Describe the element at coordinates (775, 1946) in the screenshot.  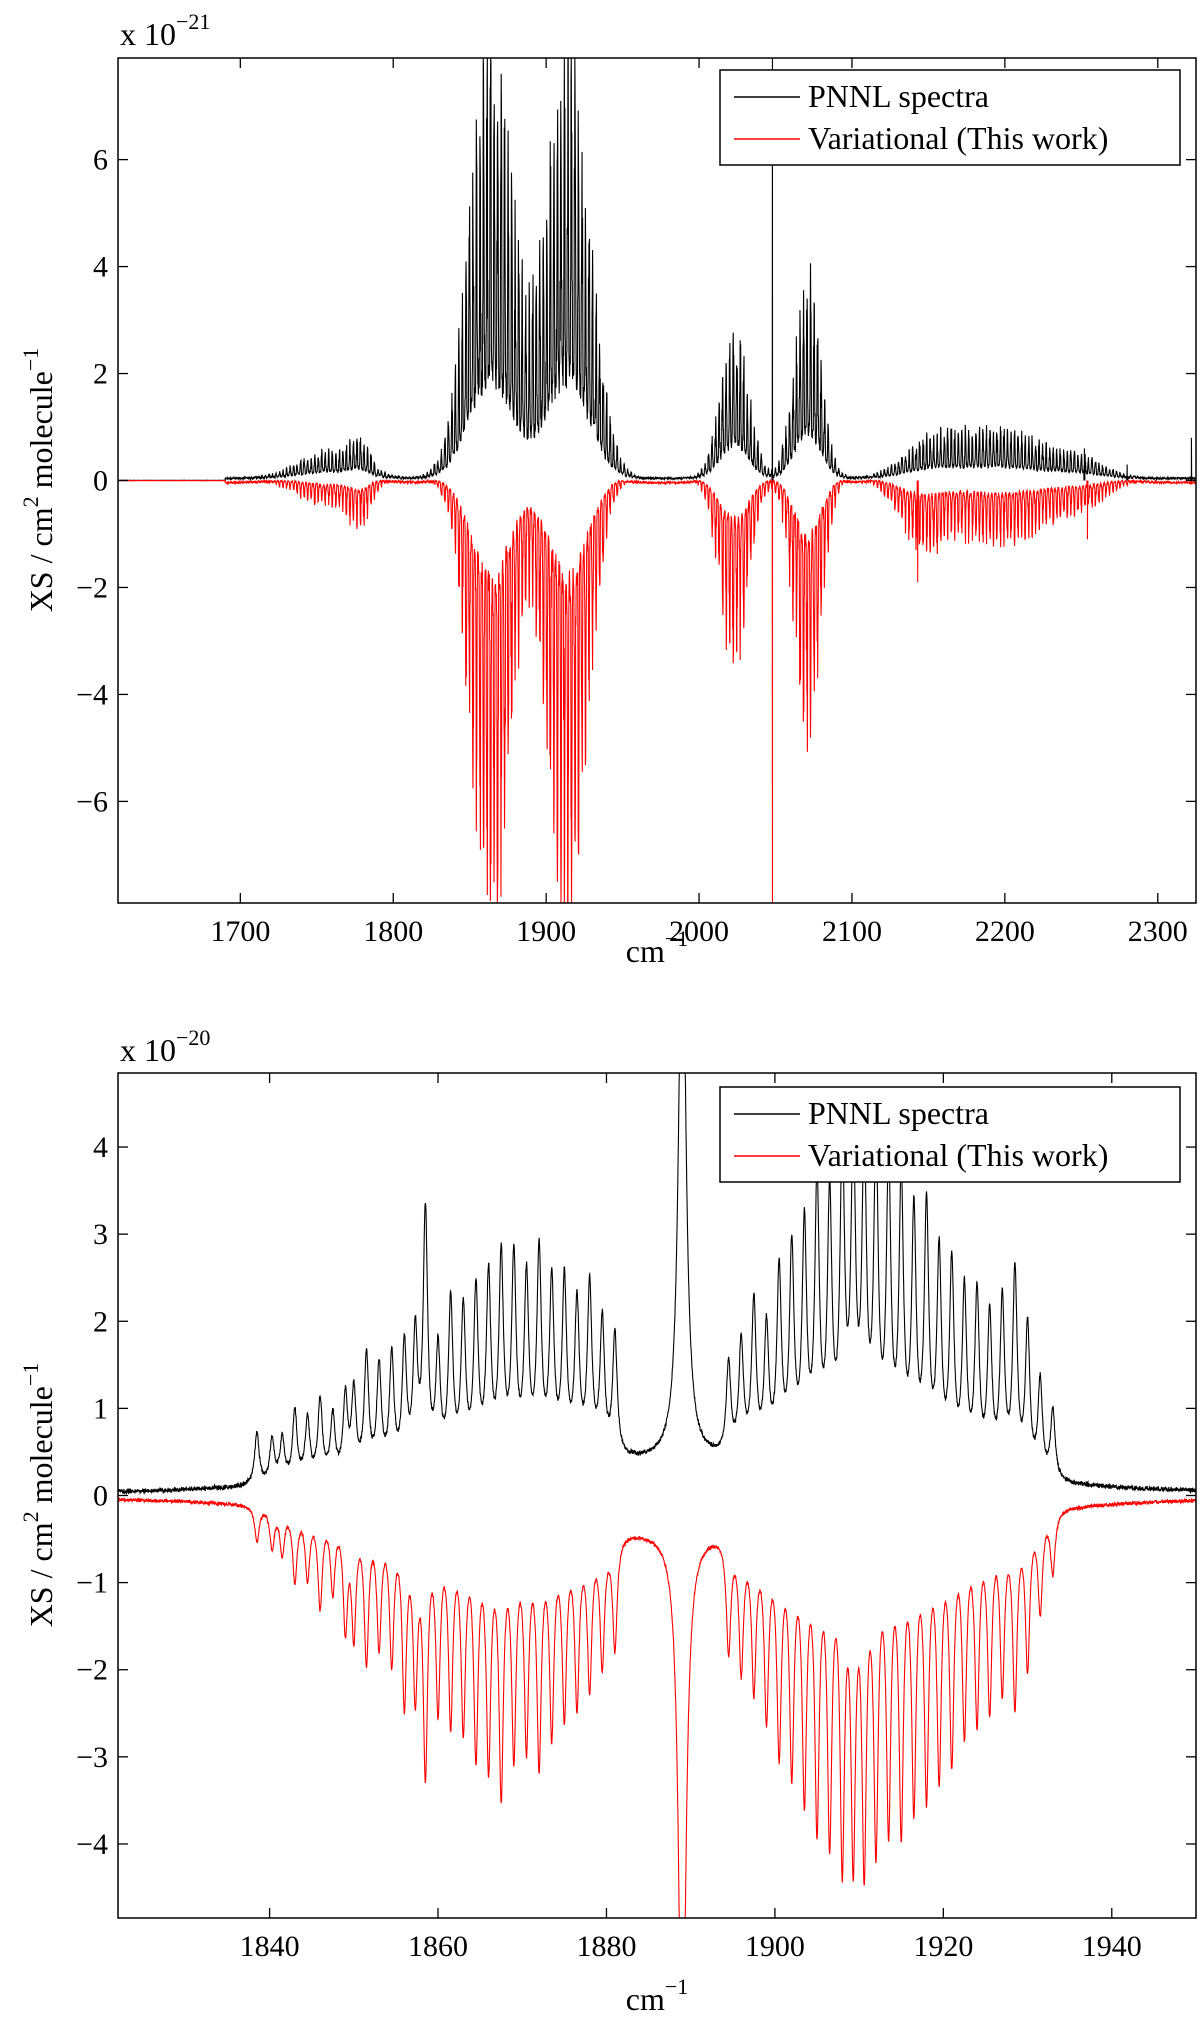
I see `bottom-x-tick-label: 1900` at that location.